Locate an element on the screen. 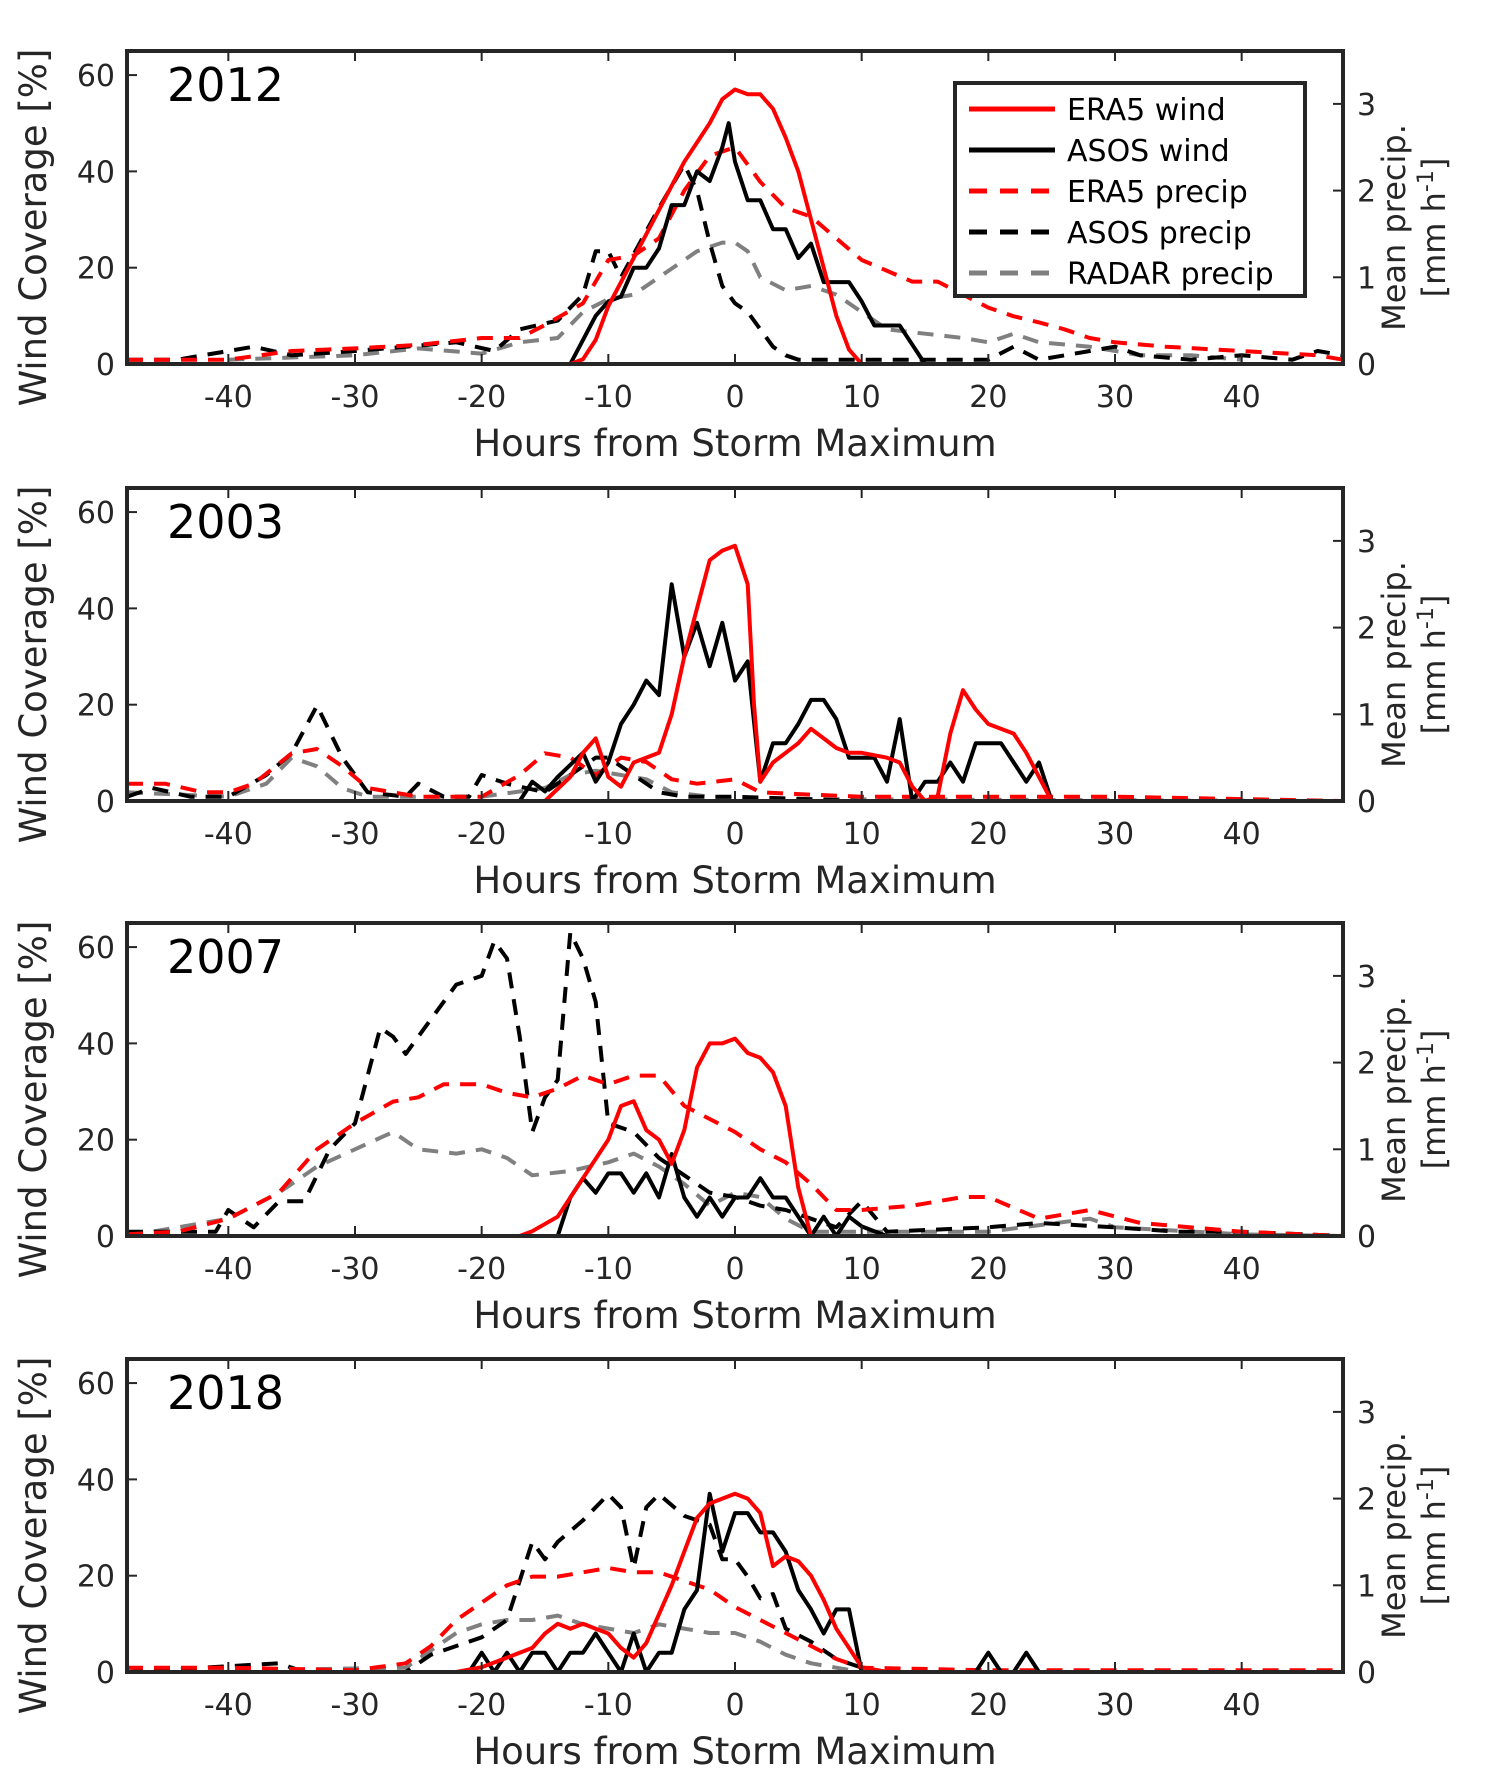  legend-label: ERA5 wind is located at coordinates (1146, 110).